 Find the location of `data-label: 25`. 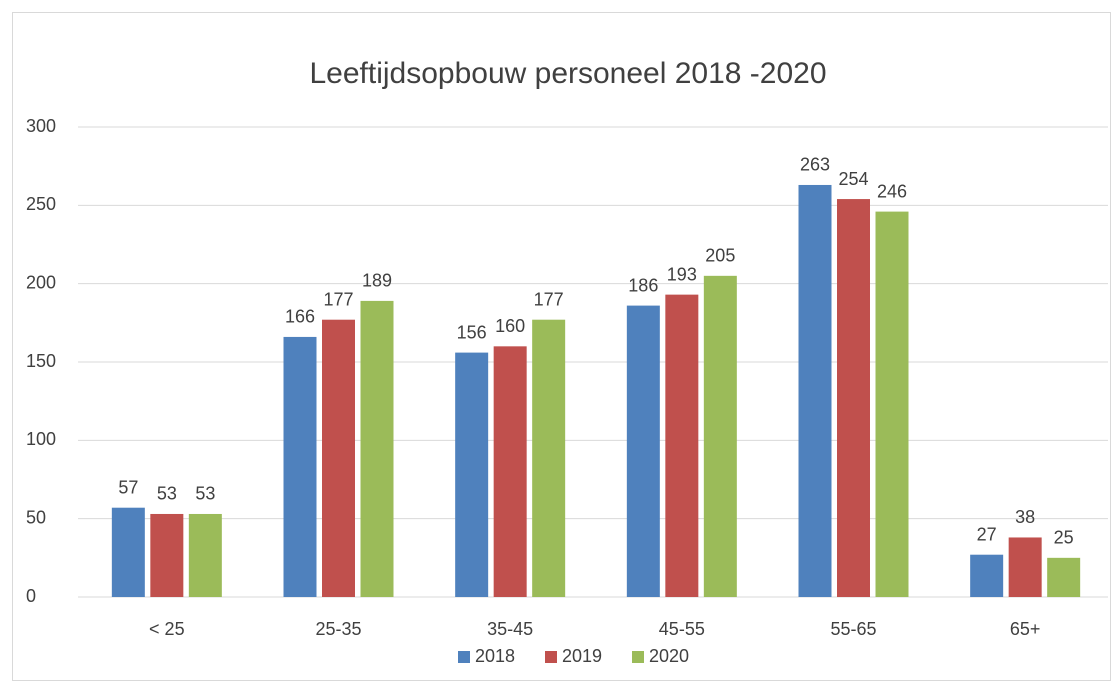

data-label: 25 is located at coordinates (1064, 538).